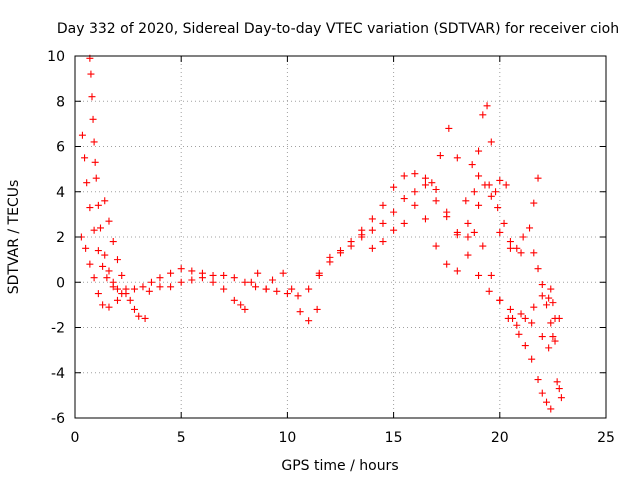 Image resolution: width=640 pixels, height=480 pixels. What do you see at coordinates (58, 329) in the screenshot?
I see `y-tick-label: -2` at bounding box center [58, 329].